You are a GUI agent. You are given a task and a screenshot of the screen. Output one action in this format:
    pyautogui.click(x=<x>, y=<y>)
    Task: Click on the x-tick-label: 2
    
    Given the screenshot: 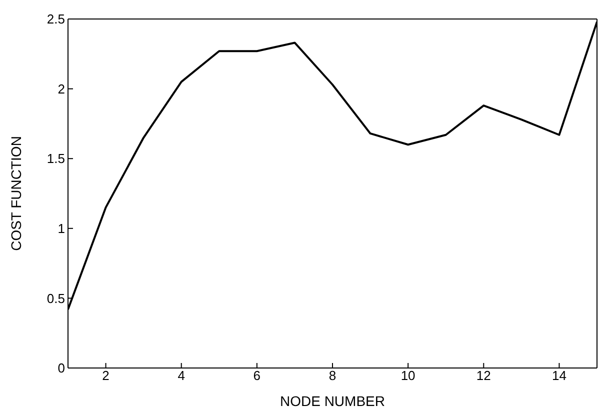 What is the action you would take?
    pyautogui.click(x=106, y=376)
    